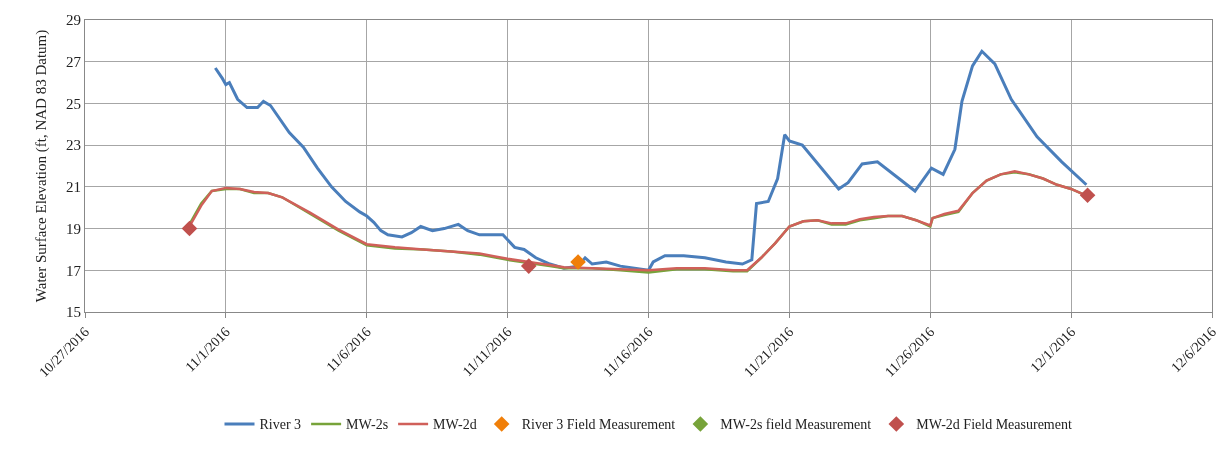 The width and height of the screenshot is (1231, 452). Describe the element at coordinates (598, 425) in the screenshot. I see `legend-label: River 3 Field Measurement` at that location.